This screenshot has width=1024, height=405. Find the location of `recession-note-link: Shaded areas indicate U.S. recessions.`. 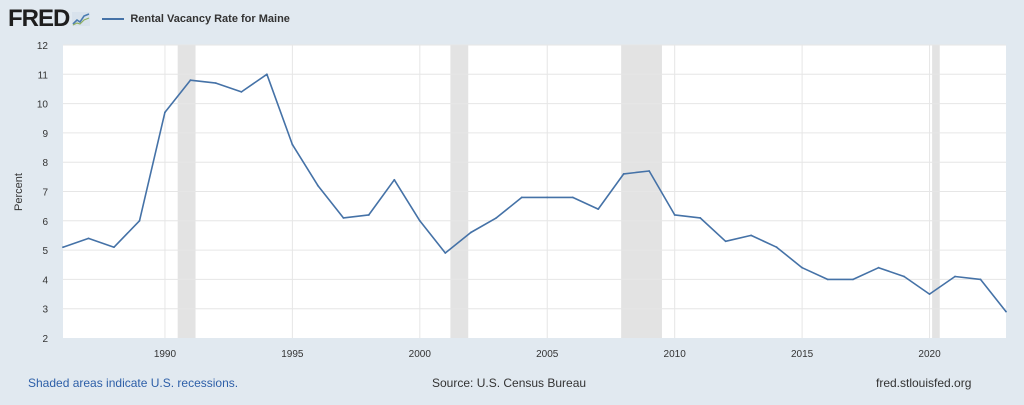

recession-note-link: Shaded areas indicate U.S. recessions. is located at coordinates (133, 383).